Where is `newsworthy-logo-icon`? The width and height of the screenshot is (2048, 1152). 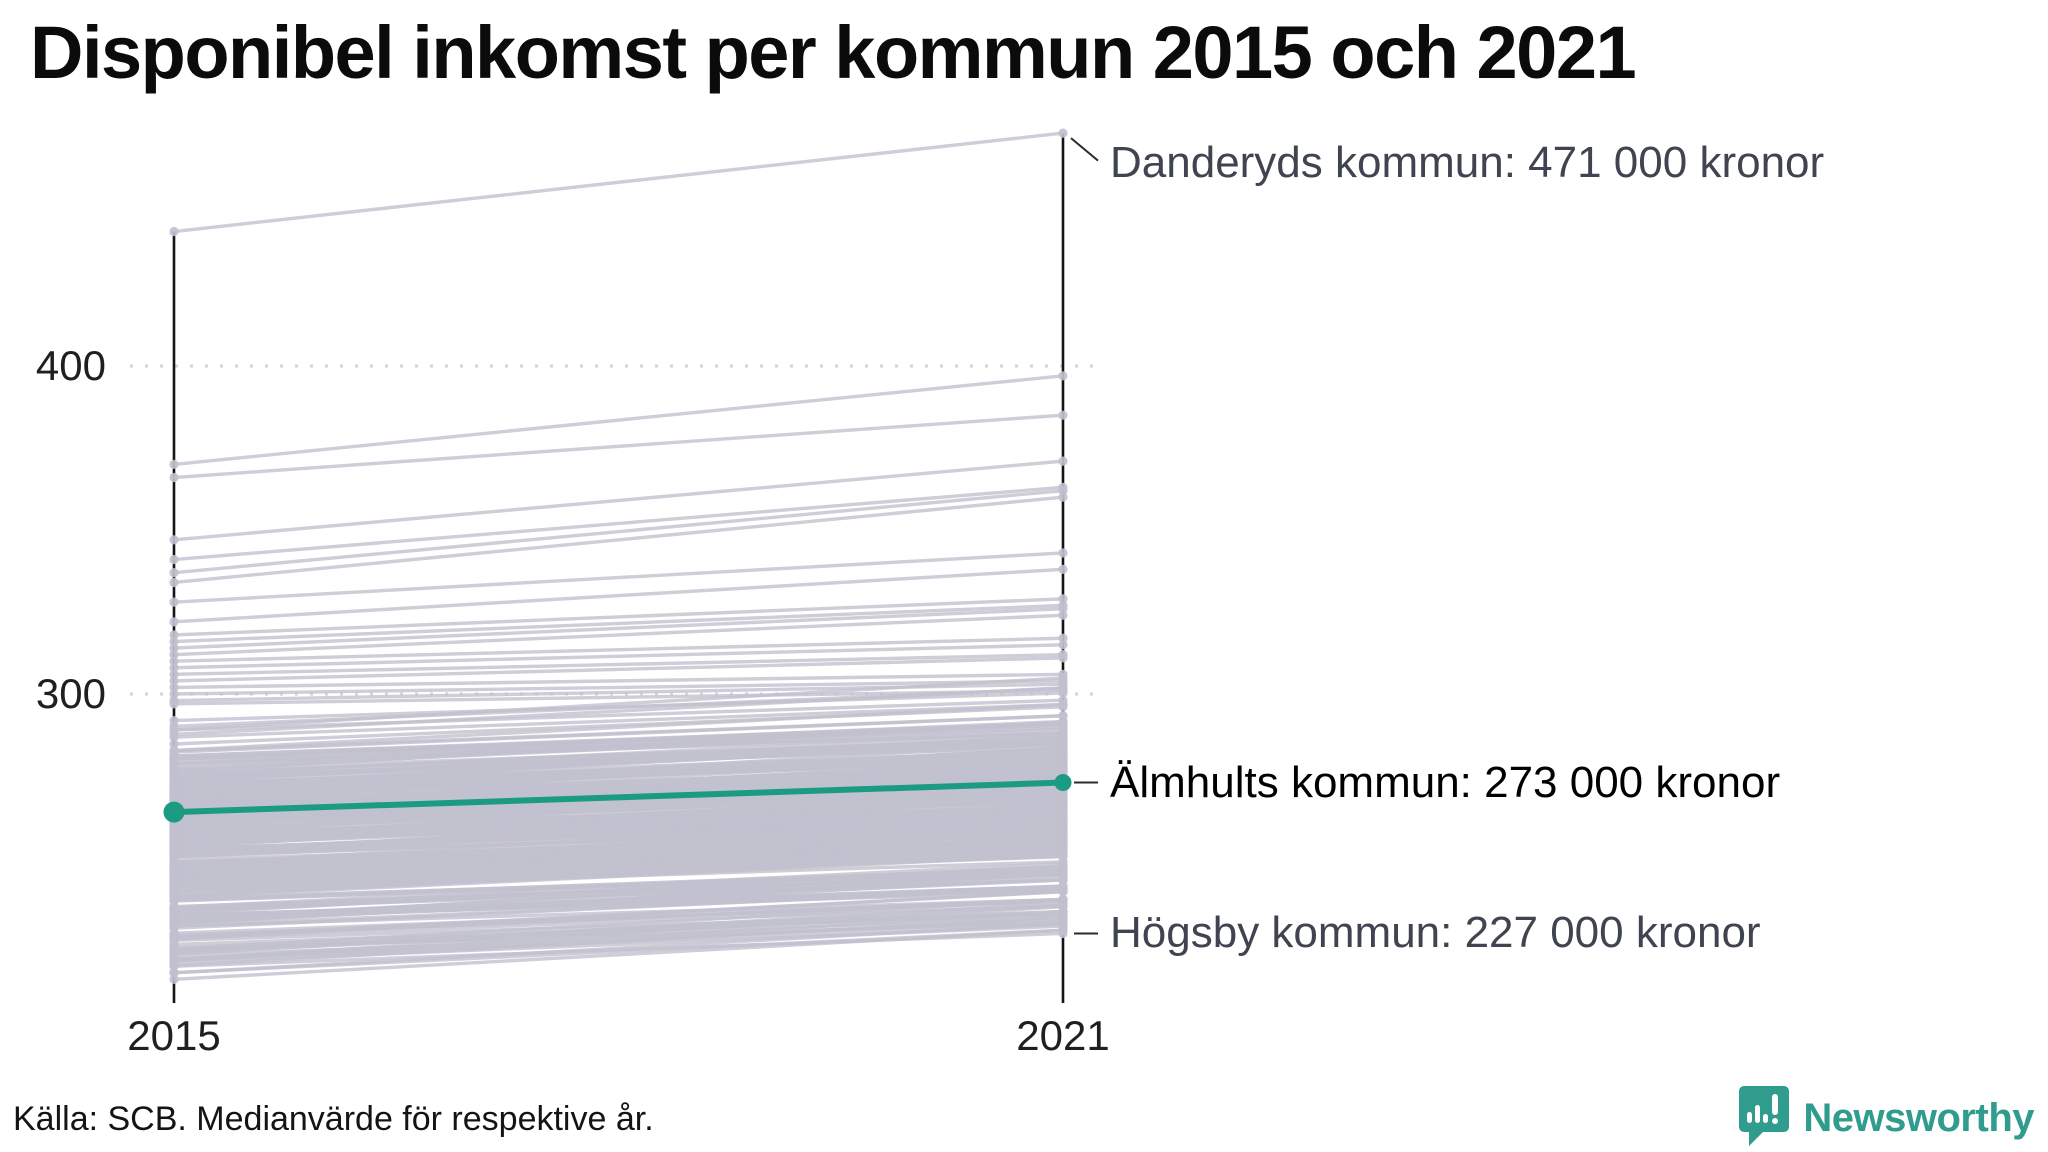
newsworthy-logo-icon is located at coordinates (1764, 1116).